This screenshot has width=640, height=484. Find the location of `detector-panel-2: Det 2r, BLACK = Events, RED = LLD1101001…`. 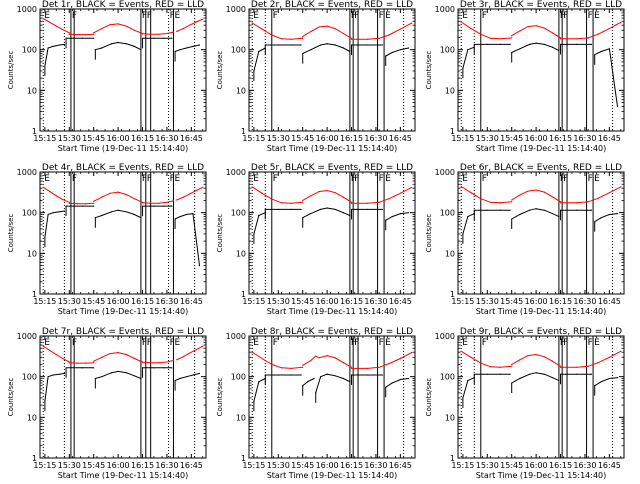

detector-panel-2: Det 2r, BLACK = Events, RED = LLD1101001… is located at coordinates (315, 76).